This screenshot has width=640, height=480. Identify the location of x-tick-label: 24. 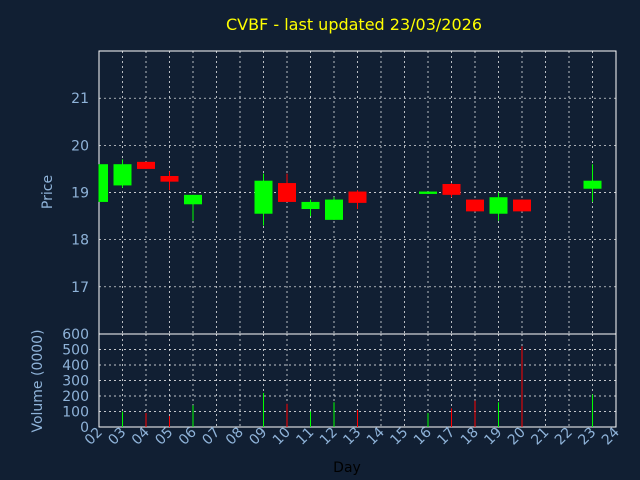
(611, 436).